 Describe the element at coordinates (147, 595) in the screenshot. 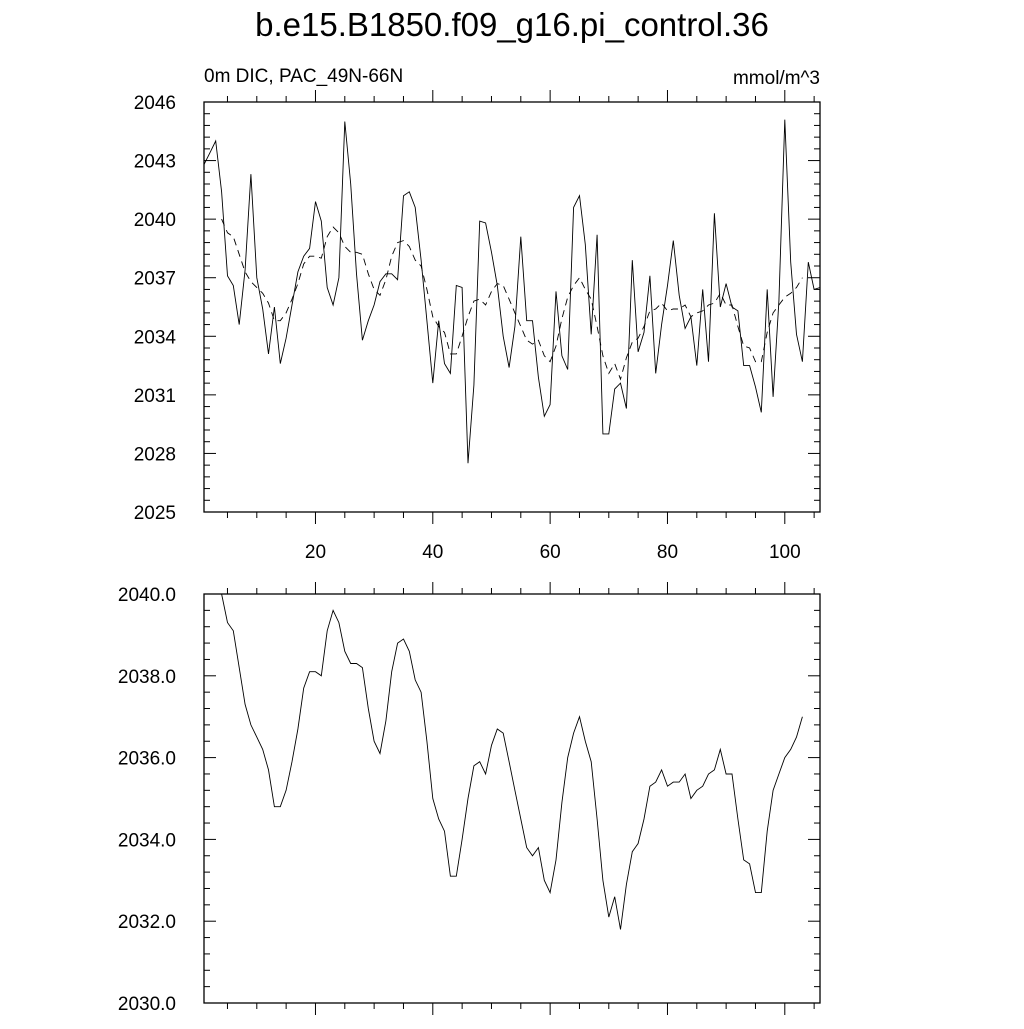

I see `y-tick-label: 2040.0` at that location.